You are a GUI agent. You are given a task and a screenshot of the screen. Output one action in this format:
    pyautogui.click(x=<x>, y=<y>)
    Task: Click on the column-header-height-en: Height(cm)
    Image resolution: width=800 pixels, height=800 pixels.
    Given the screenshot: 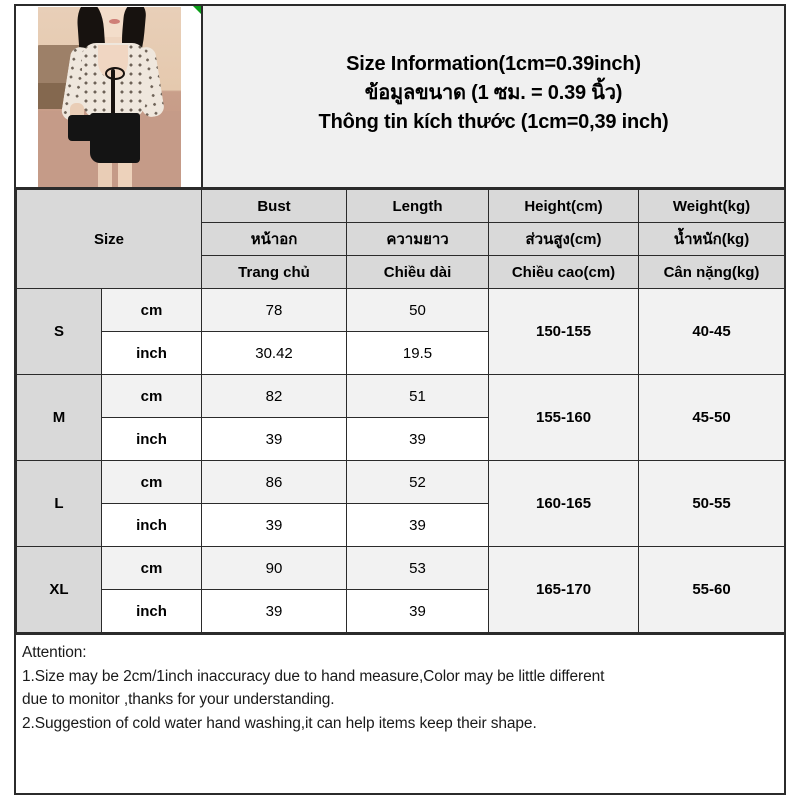 What is the action you would take?
    pyautogui.click(x=564, y=206)
    